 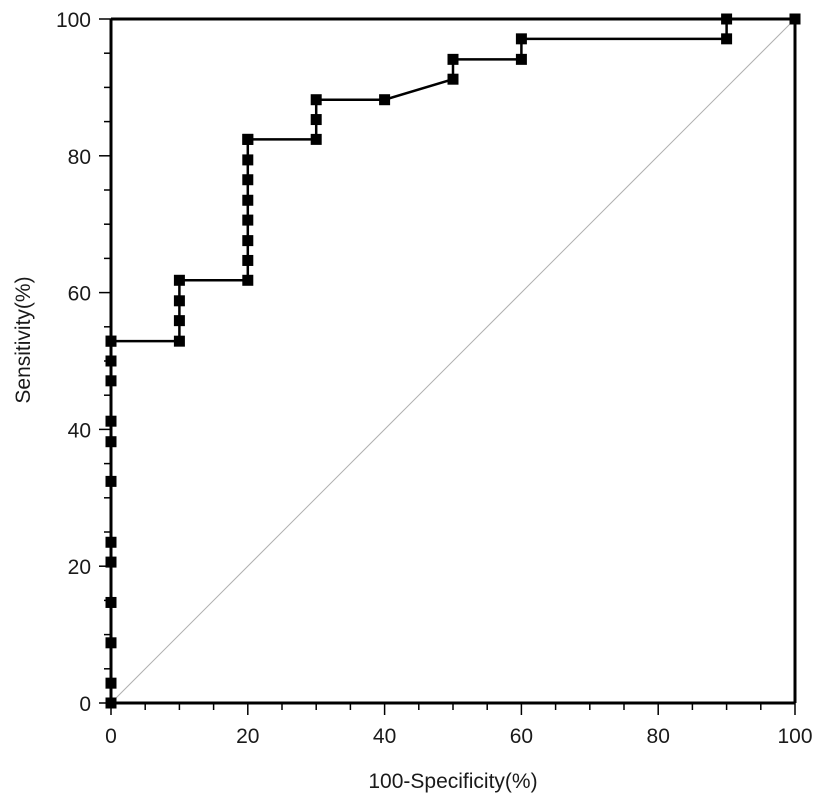 I want to click on y-tick-label: 60, so click(x=79, y=294).